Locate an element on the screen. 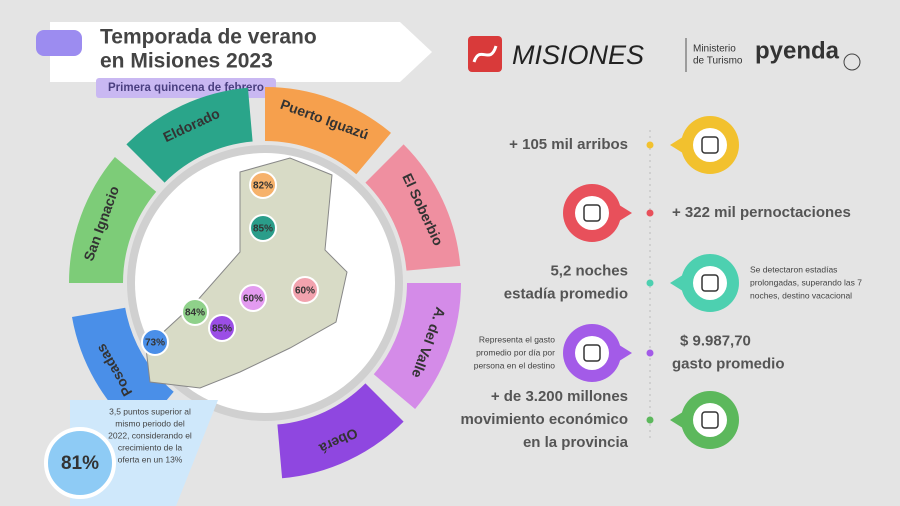 The image size is (900, 506). stat-note: persona en el destino is located at coordinates (515, 365).